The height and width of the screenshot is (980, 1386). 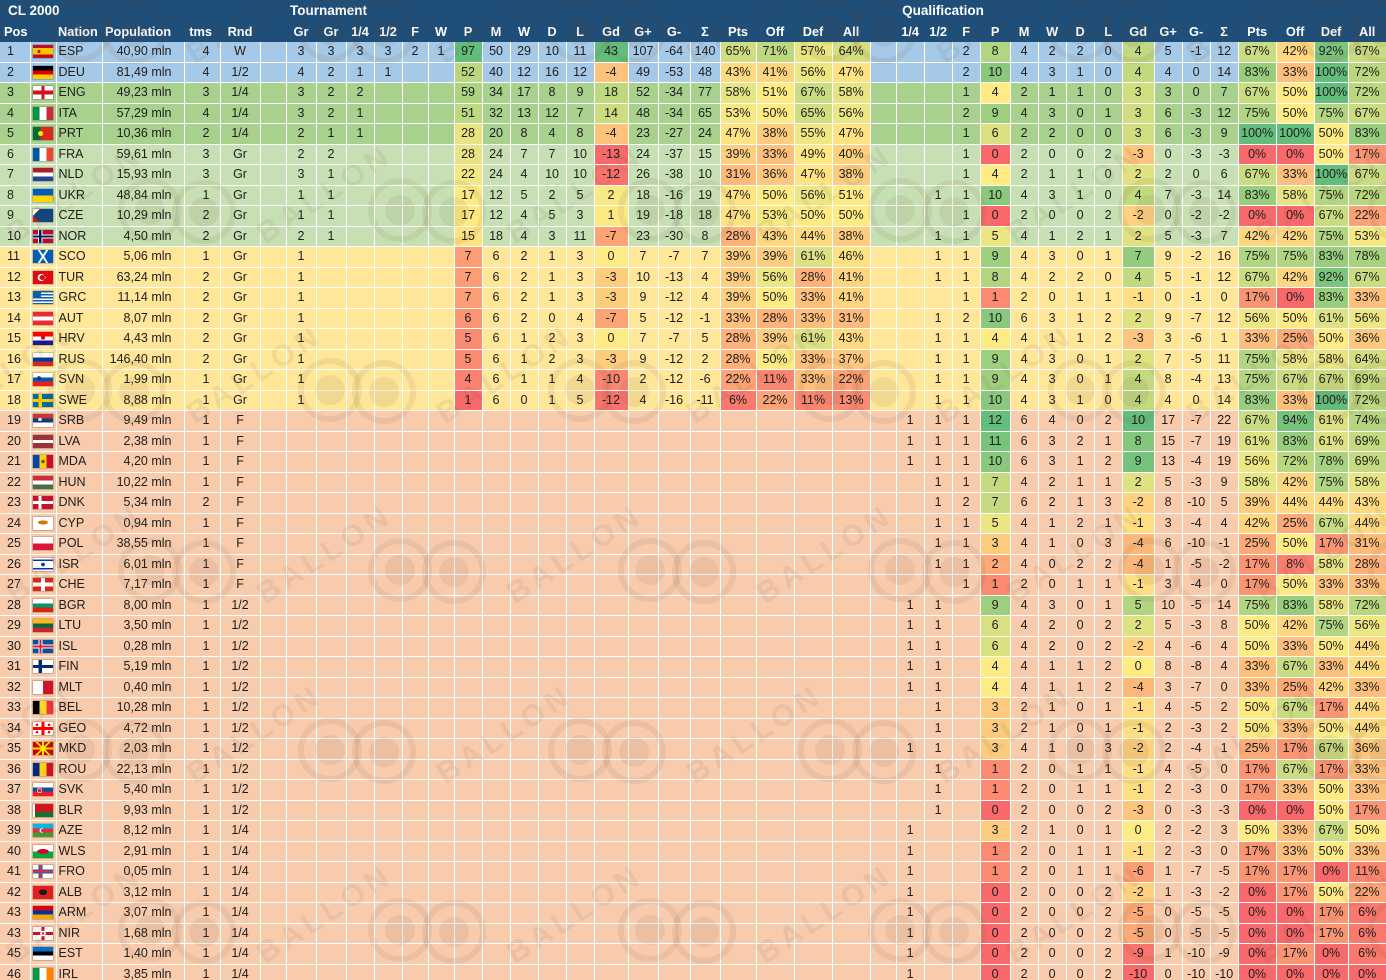 I want to click on cell-q-pts: 67%, so click(x=1257, y=52).